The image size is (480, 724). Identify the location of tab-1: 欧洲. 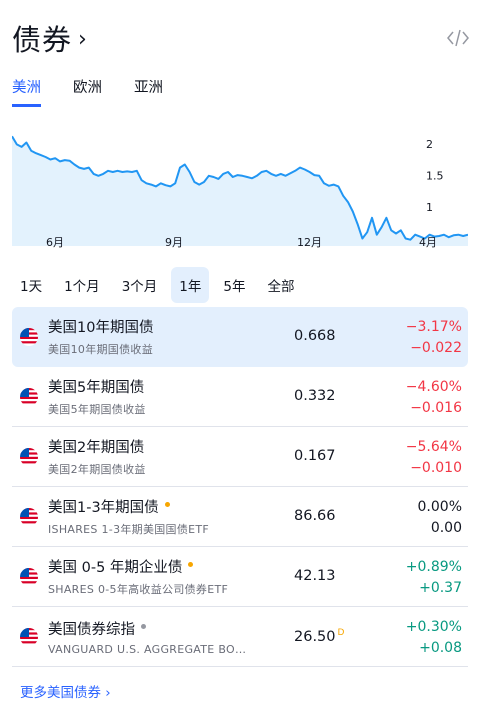
(87, 88).